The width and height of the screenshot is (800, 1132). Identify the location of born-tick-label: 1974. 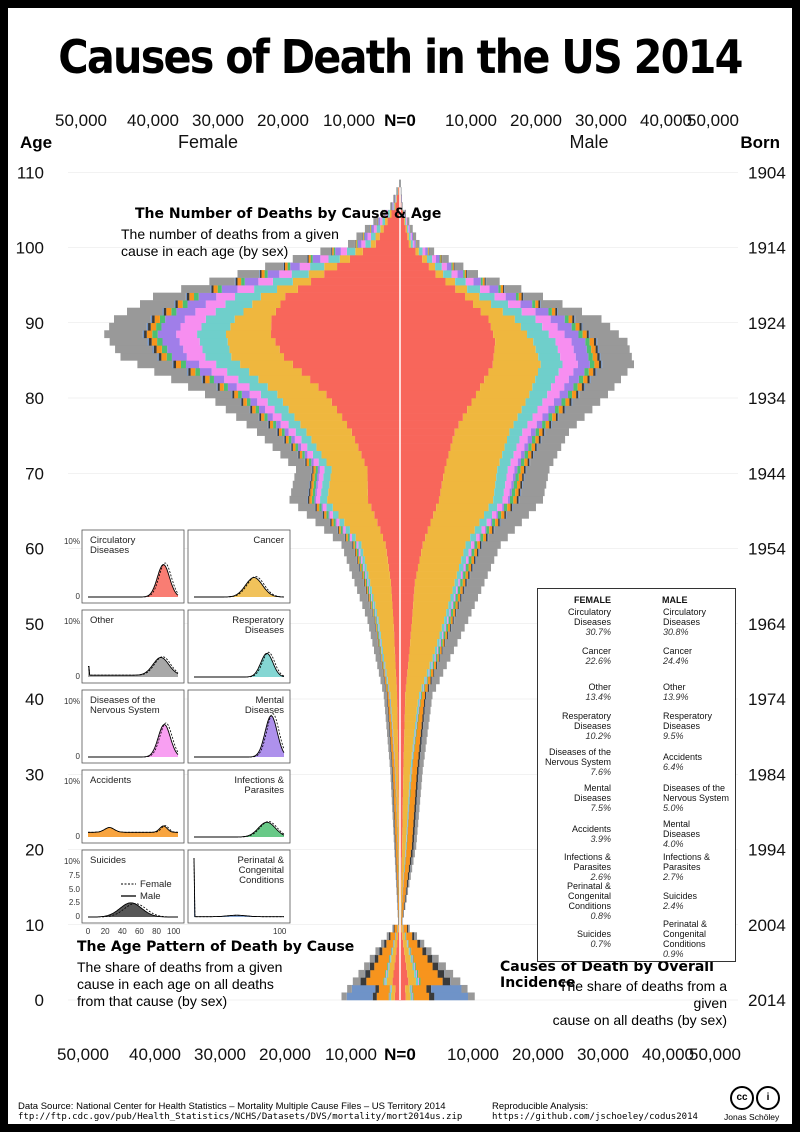
(767, 699).